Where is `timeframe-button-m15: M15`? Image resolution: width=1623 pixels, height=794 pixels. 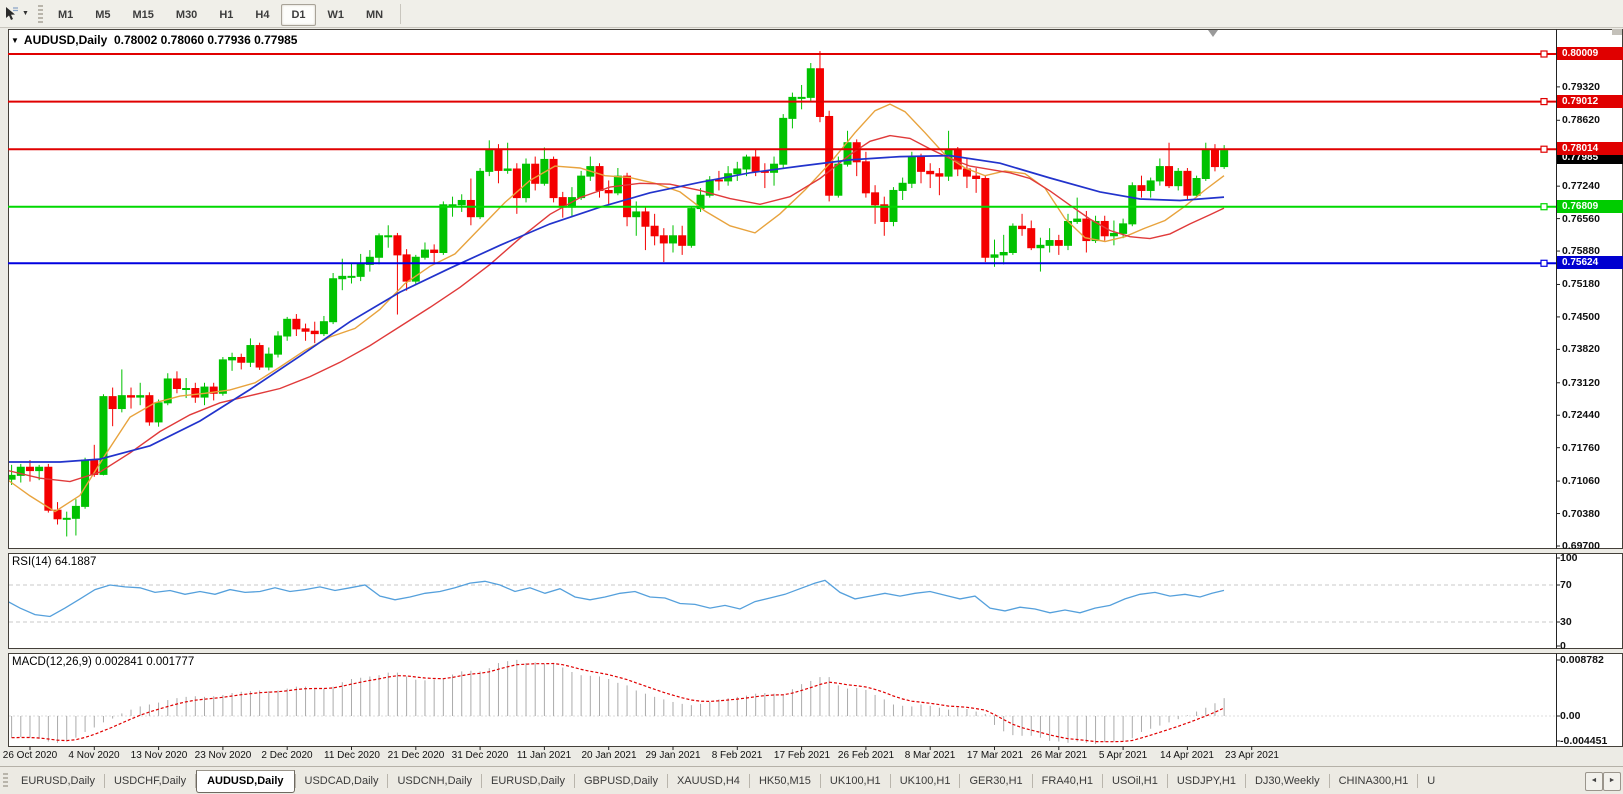
timeframe-button-m15: M15 is located at coordinates (143, 14).